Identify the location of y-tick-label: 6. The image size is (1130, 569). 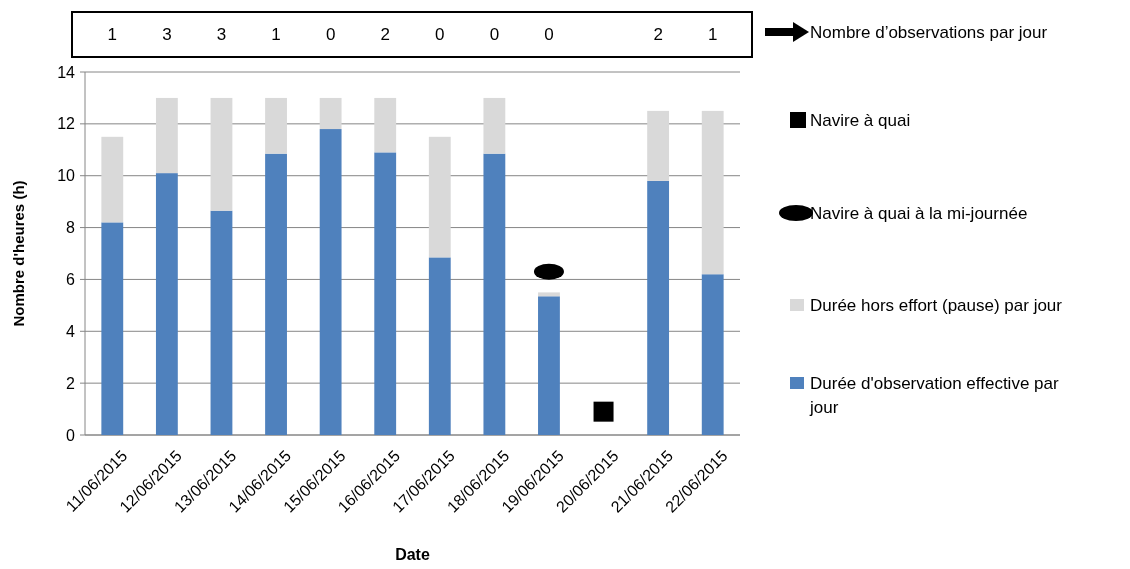
(71, 280).